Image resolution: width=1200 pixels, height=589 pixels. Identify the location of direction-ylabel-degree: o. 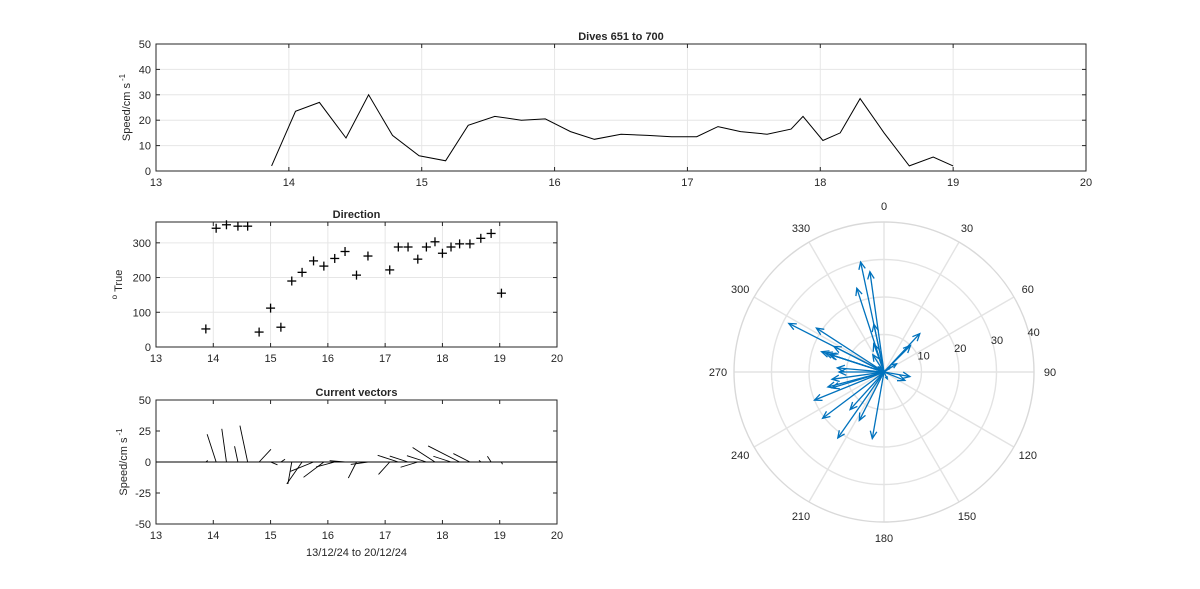
(114, 296).